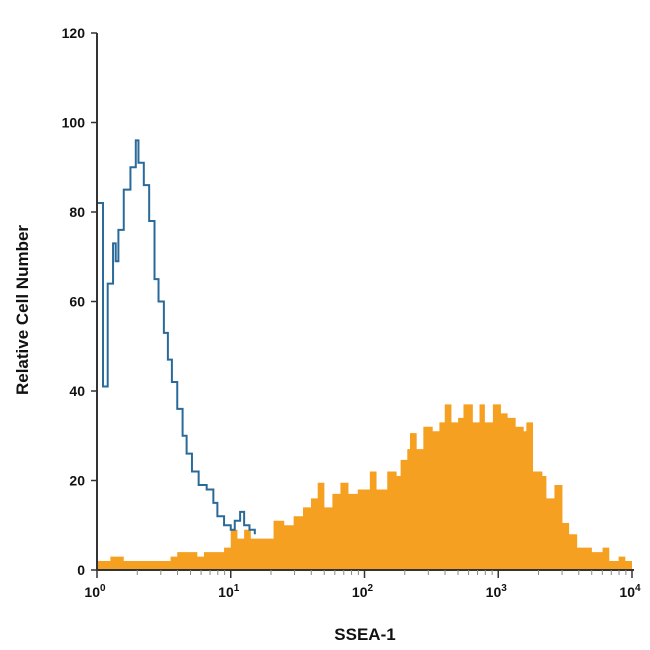  What do you see at coordinates (95, 591) in the screenshot?
I see `x-tick-label: 10⁰` at bounding box center [95, 591].